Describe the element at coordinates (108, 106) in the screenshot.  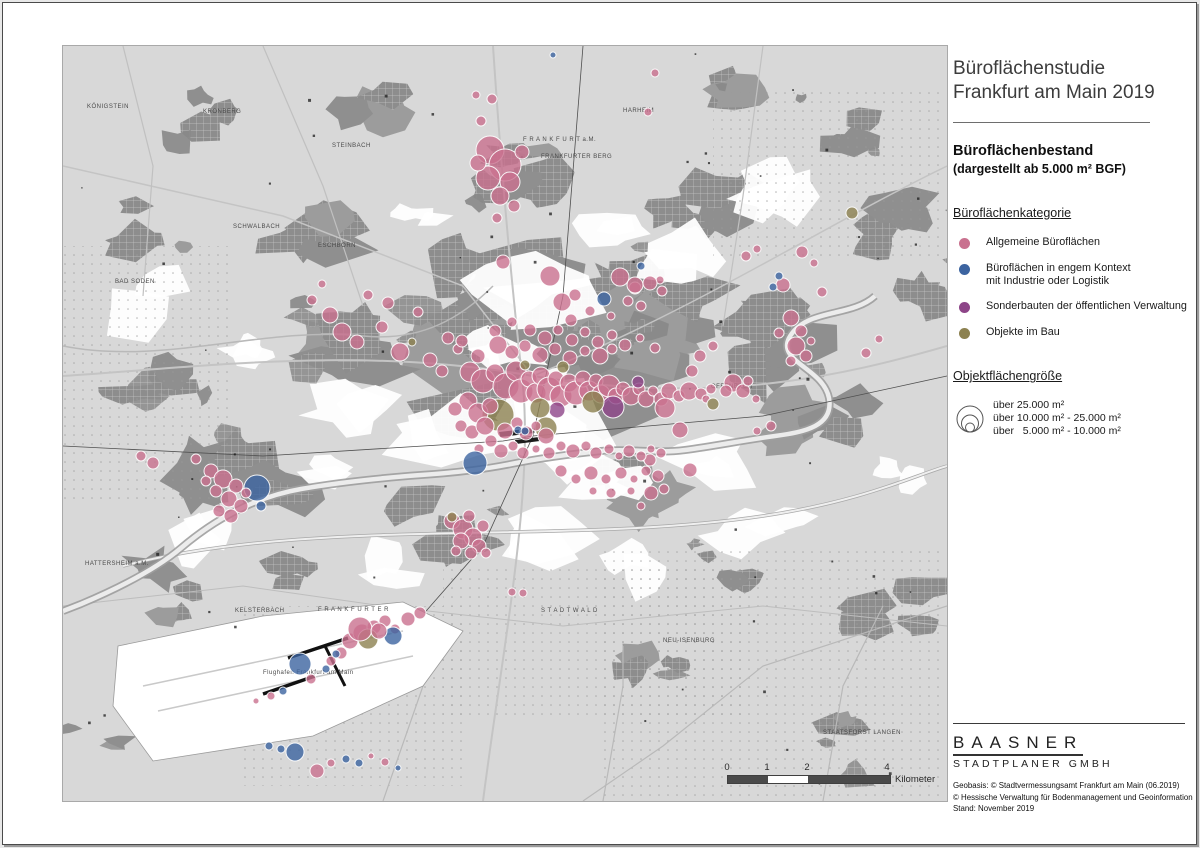
I see `map-place-label: KÖNIGSTEIN` at that location.